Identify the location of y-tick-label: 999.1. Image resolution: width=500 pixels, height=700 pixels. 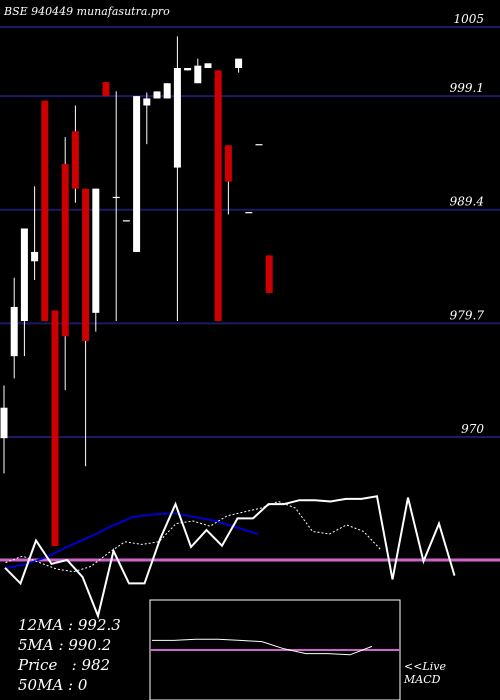
(467, 88).